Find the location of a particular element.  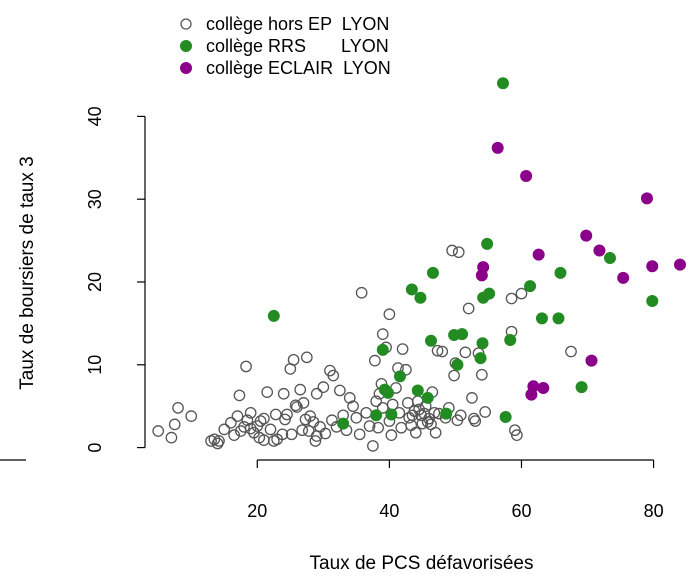

y-tick-label: 0 is located at coordinates (95, 448).